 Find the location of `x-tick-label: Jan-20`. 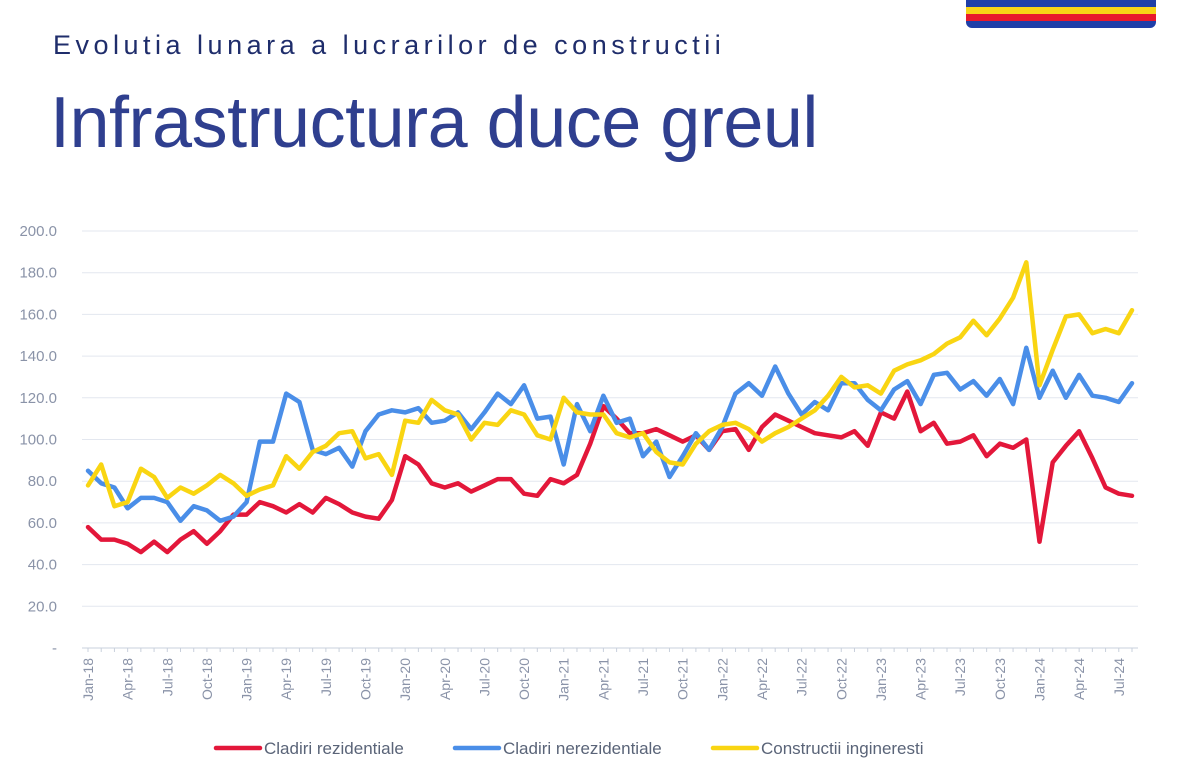

x-tick-label: Jan-20 is located at coordinates (405, 679).